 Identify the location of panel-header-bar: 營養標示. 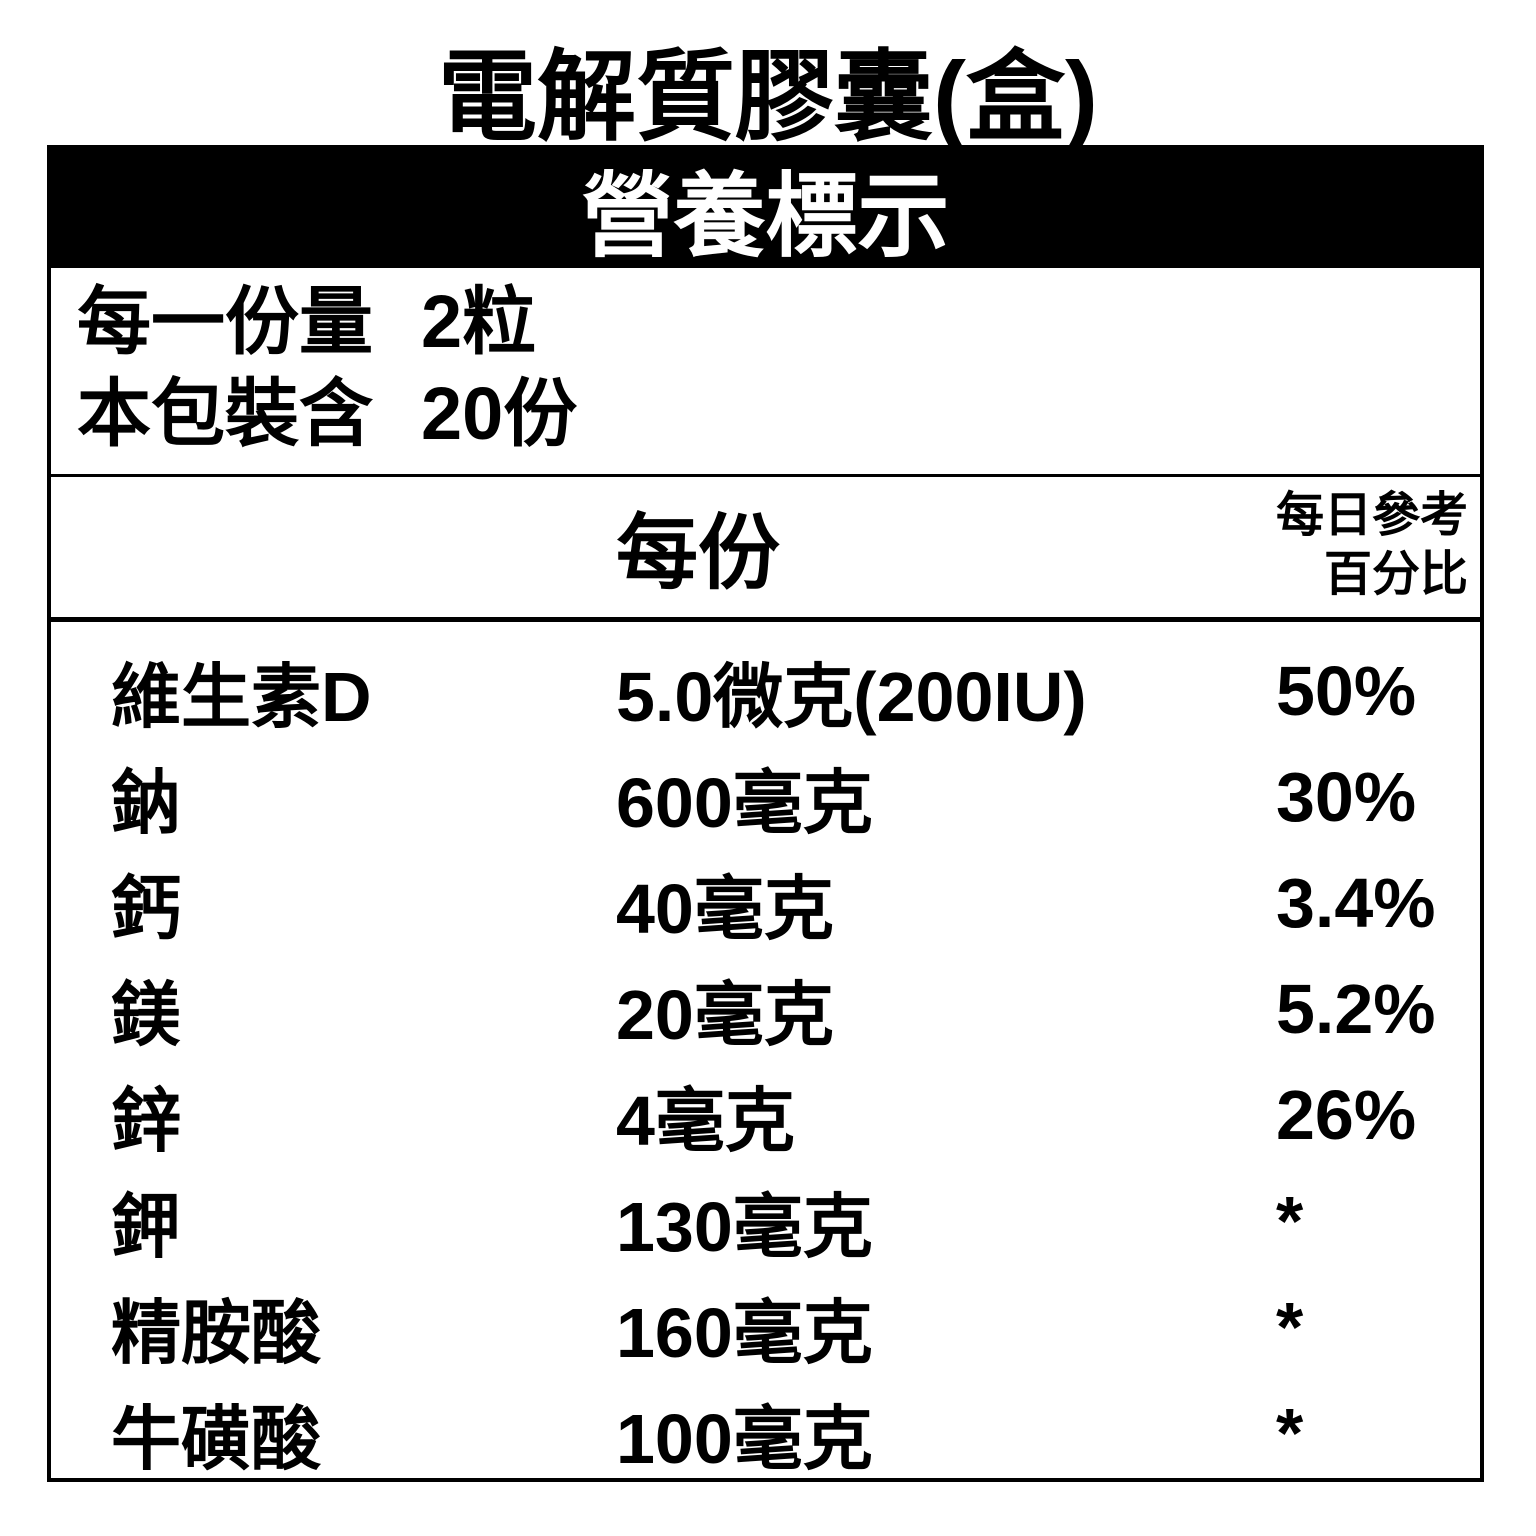
(765, 208).